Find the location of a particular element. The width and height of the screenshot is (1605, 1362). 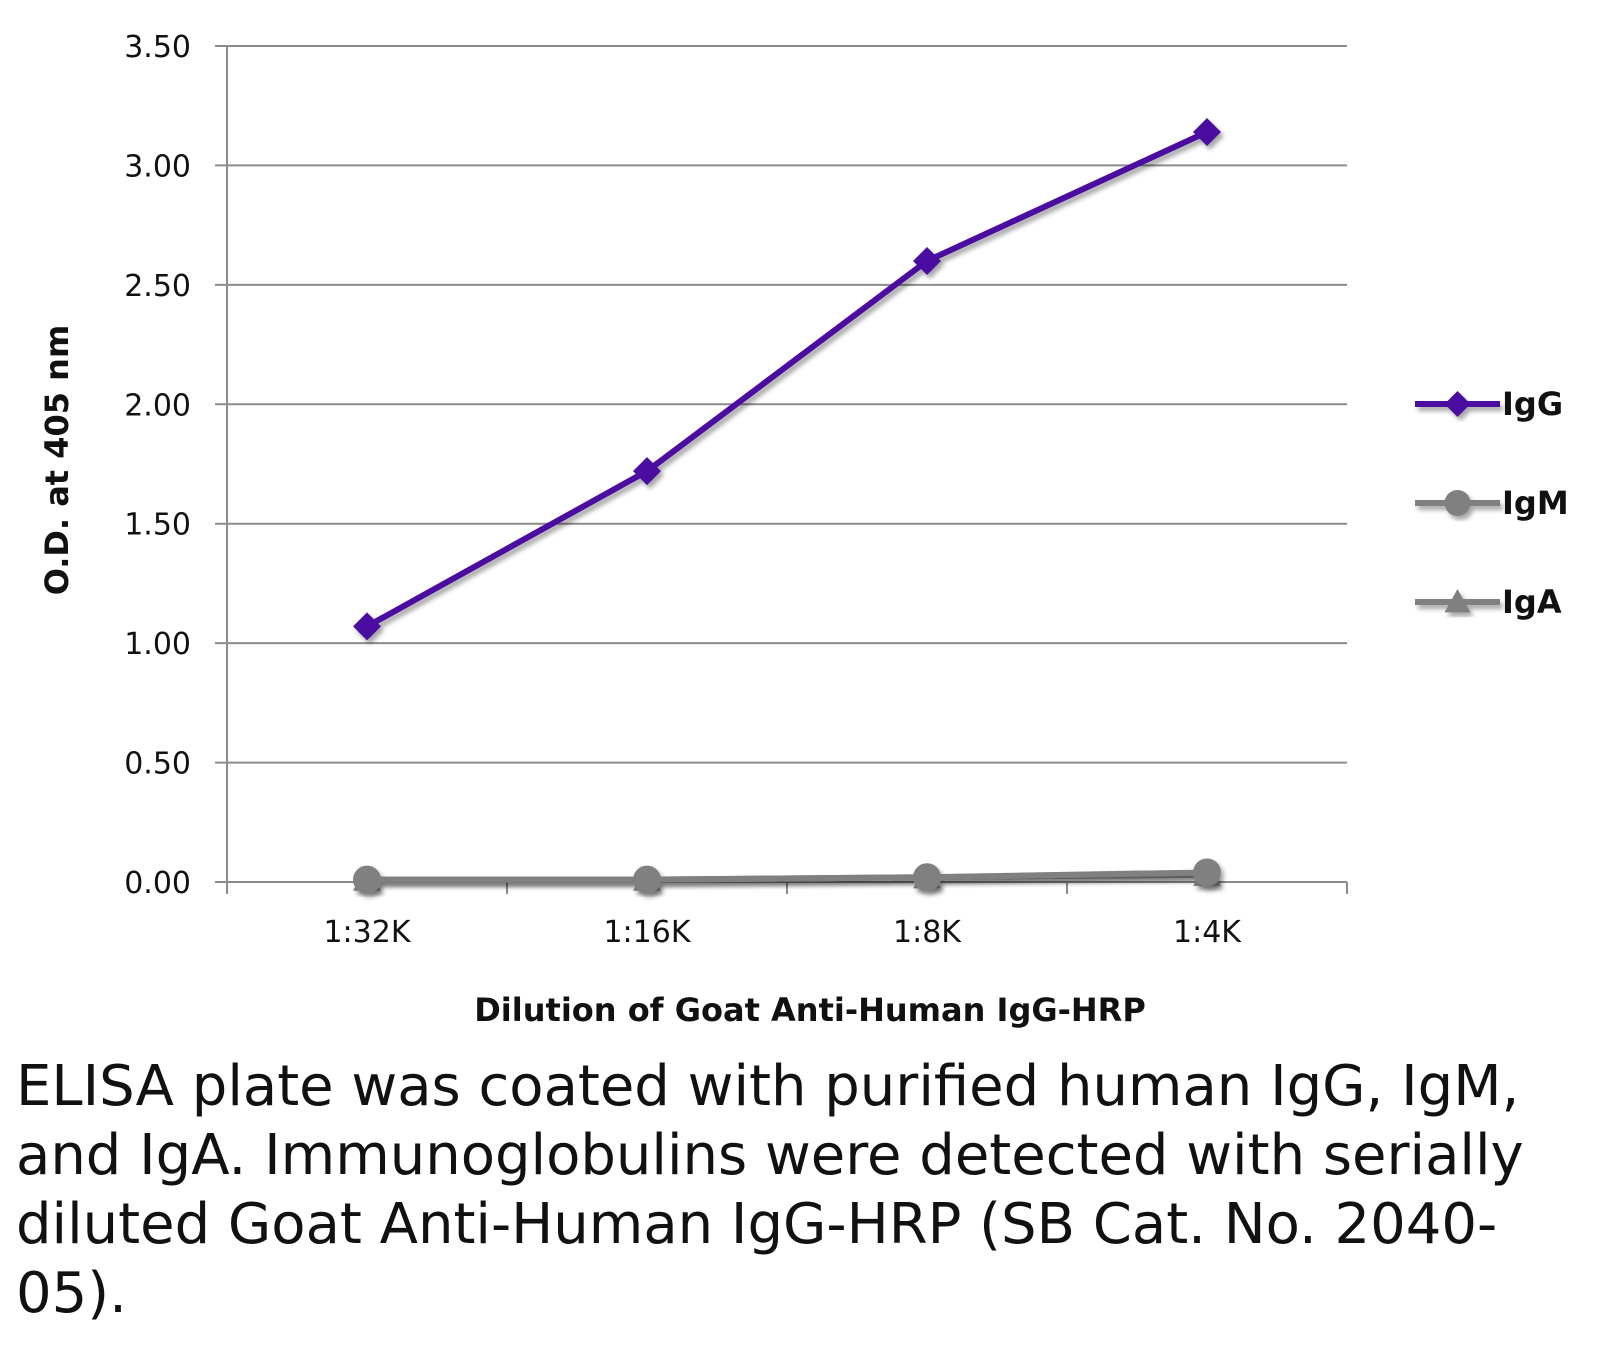

legend-key-igg is located at coordinates (1457, 404).